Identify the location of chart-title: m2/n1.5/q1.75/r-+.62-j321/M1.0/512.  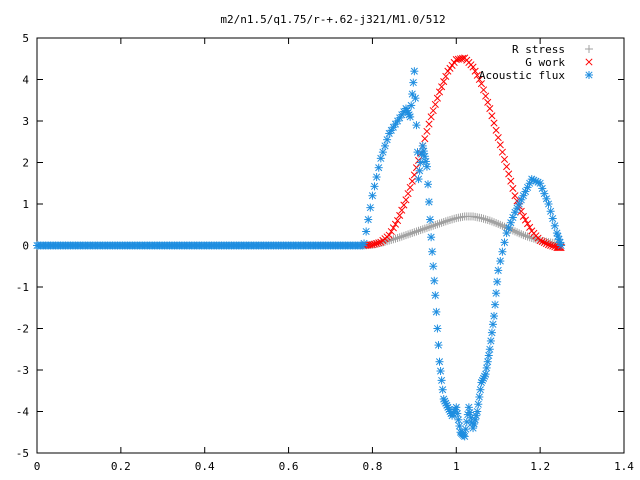
(332, 19).